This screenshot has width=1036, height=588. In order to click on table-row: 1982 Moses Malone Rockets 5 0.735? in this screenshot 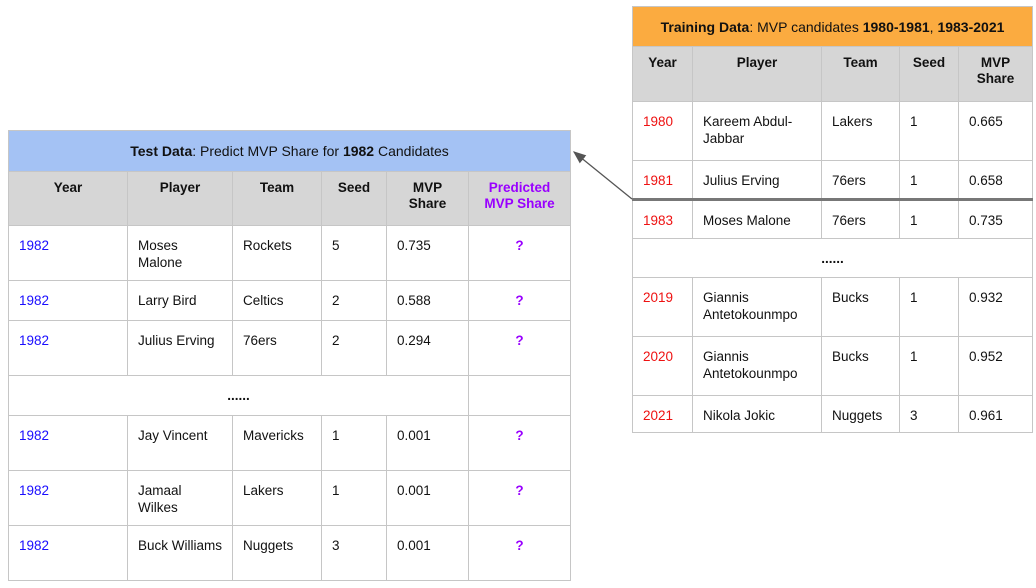, I will do `click(290, 253)`.